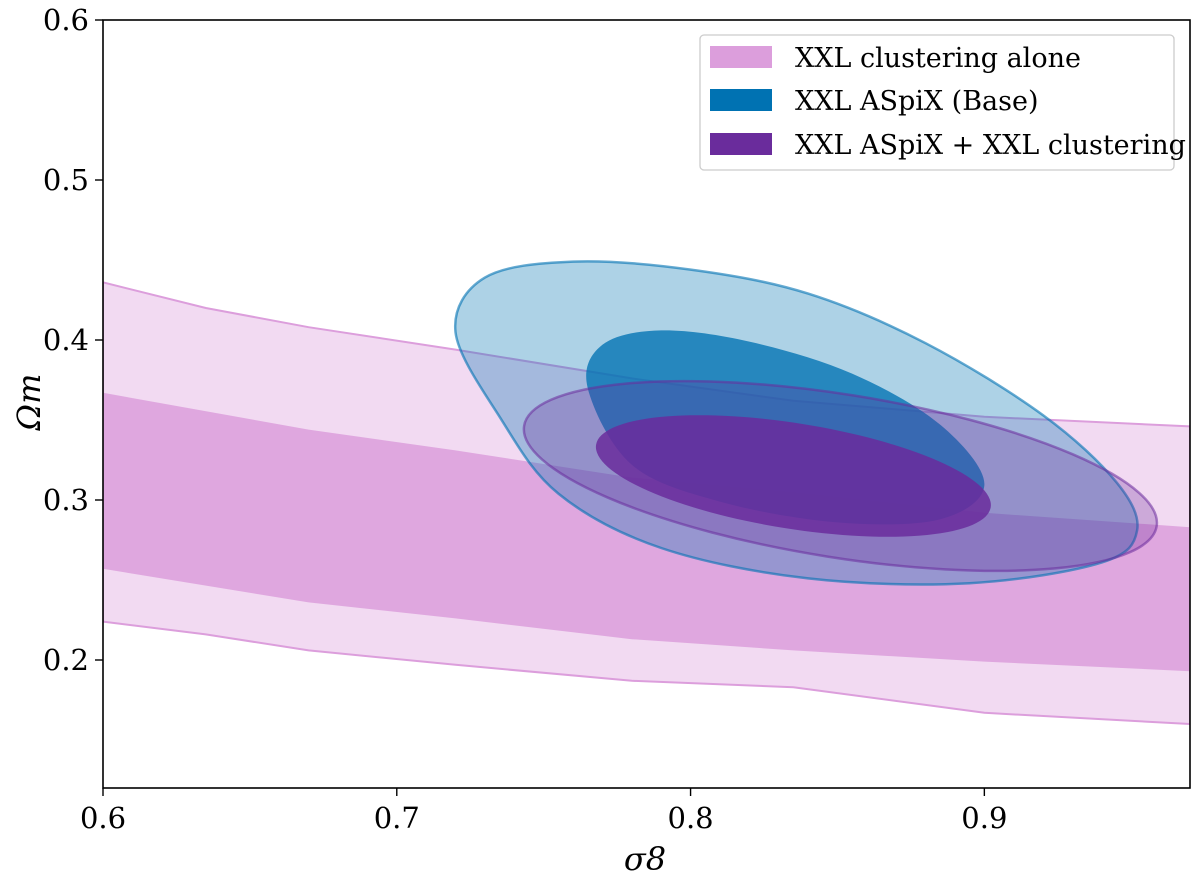 This screenshot has width=1200, height=881. What do you see at coordinates (741, 100) in the screenshot?
I see `legend-swatch-aspix` at bounding box center [741, 100].